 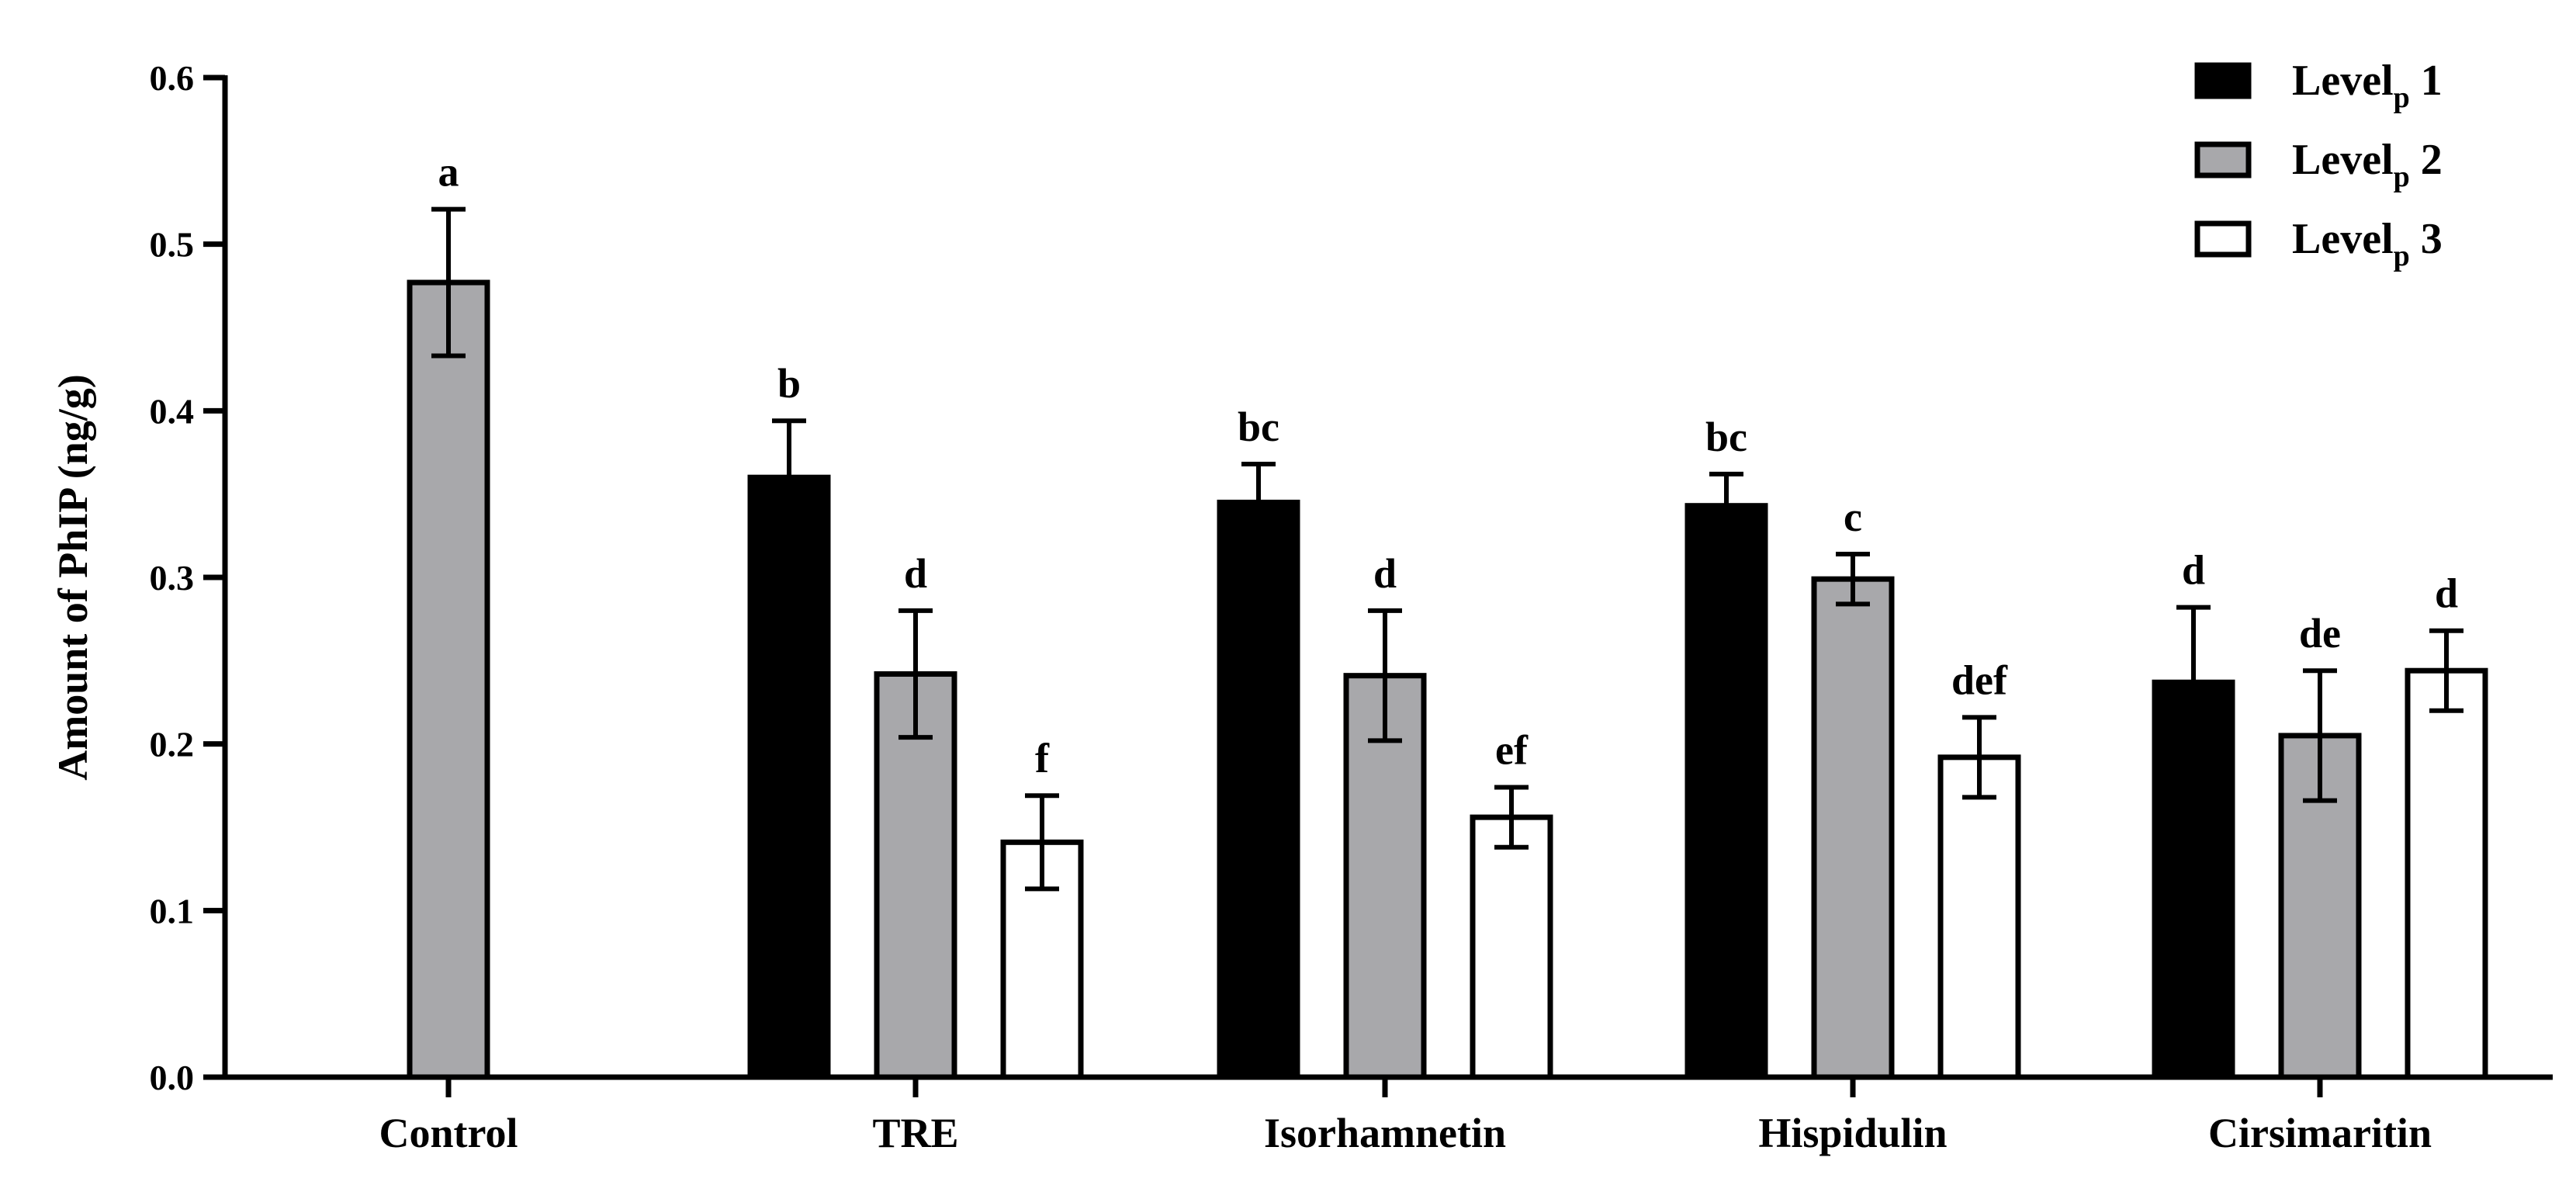 I want to click on x-tick-label: Hispidulin, so click(x=1852, y=1133).